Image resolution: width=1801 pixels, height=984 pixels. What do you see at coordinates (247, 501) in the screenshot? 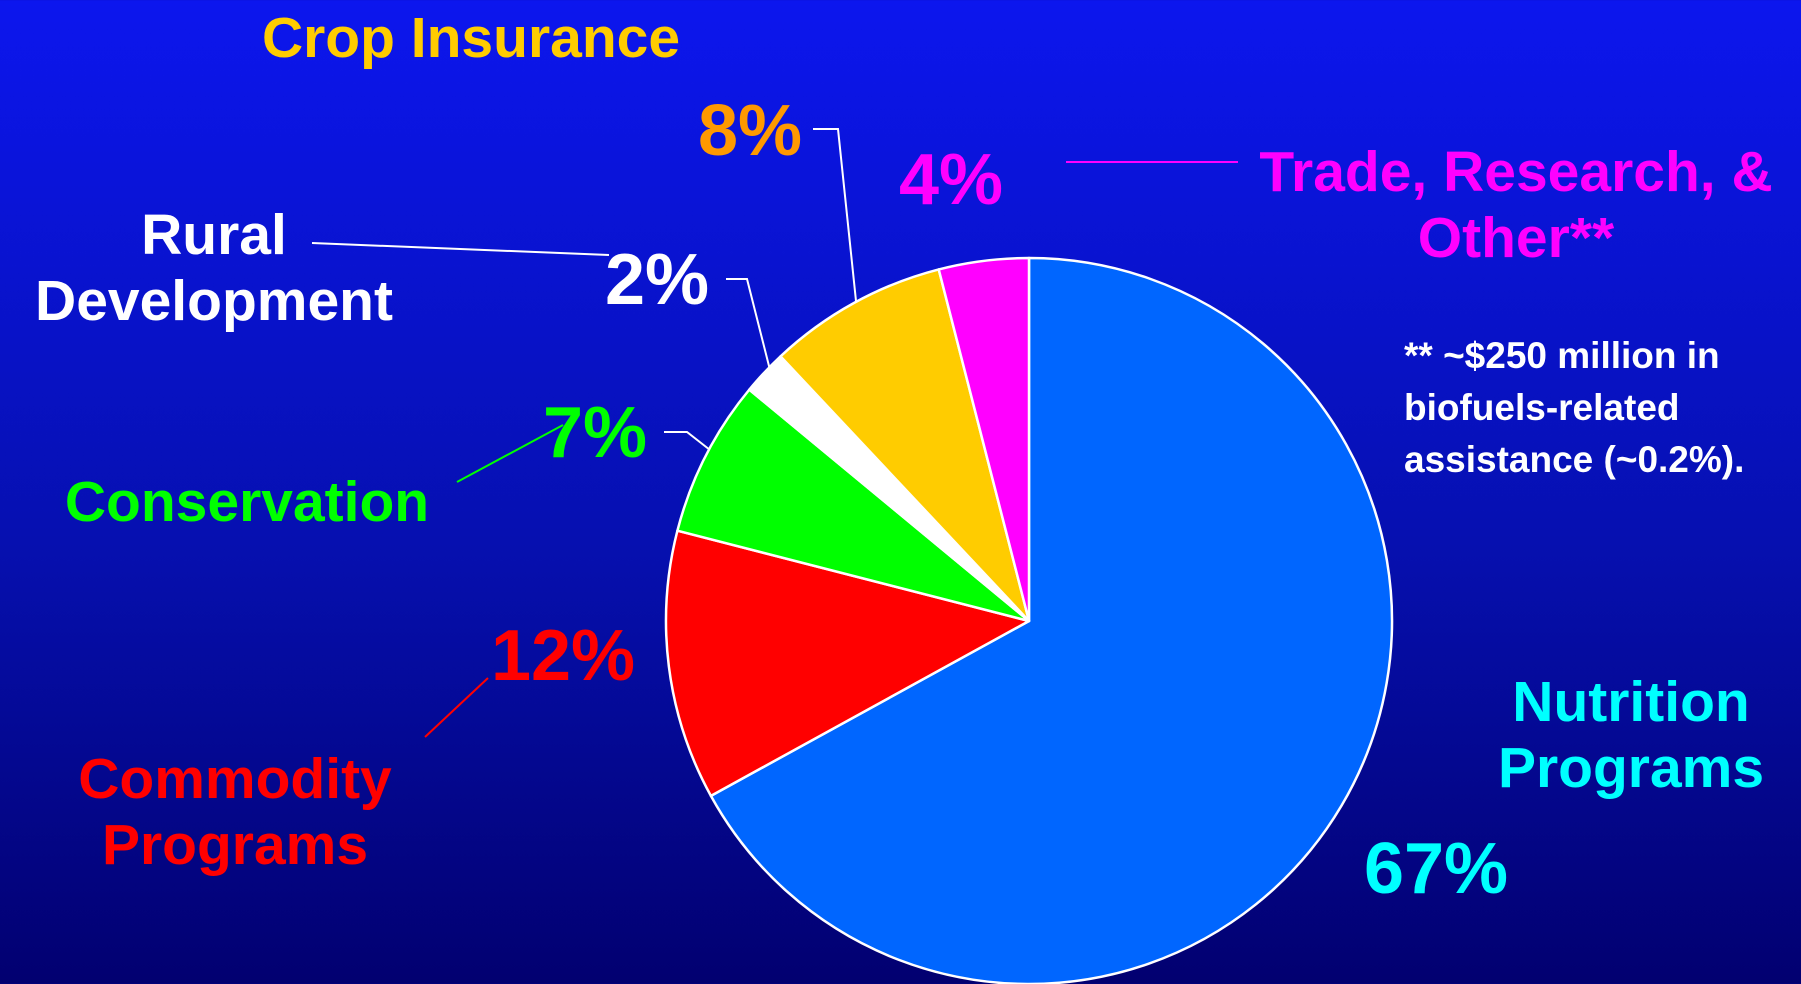
I see `category-label: Conservation` at bounding box center [247, 501].